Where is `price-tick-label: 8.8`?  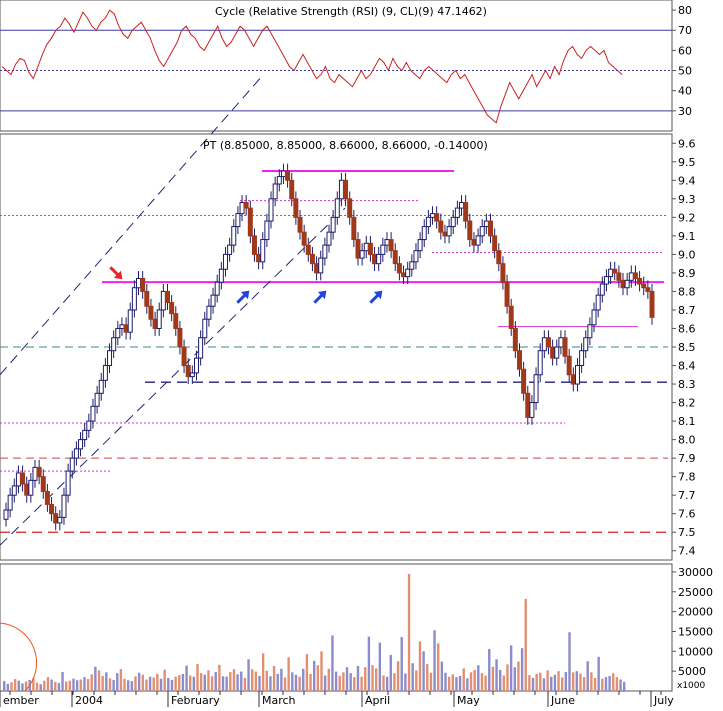
price-tick-label: 8.8 is located at coordinates (687, 291).